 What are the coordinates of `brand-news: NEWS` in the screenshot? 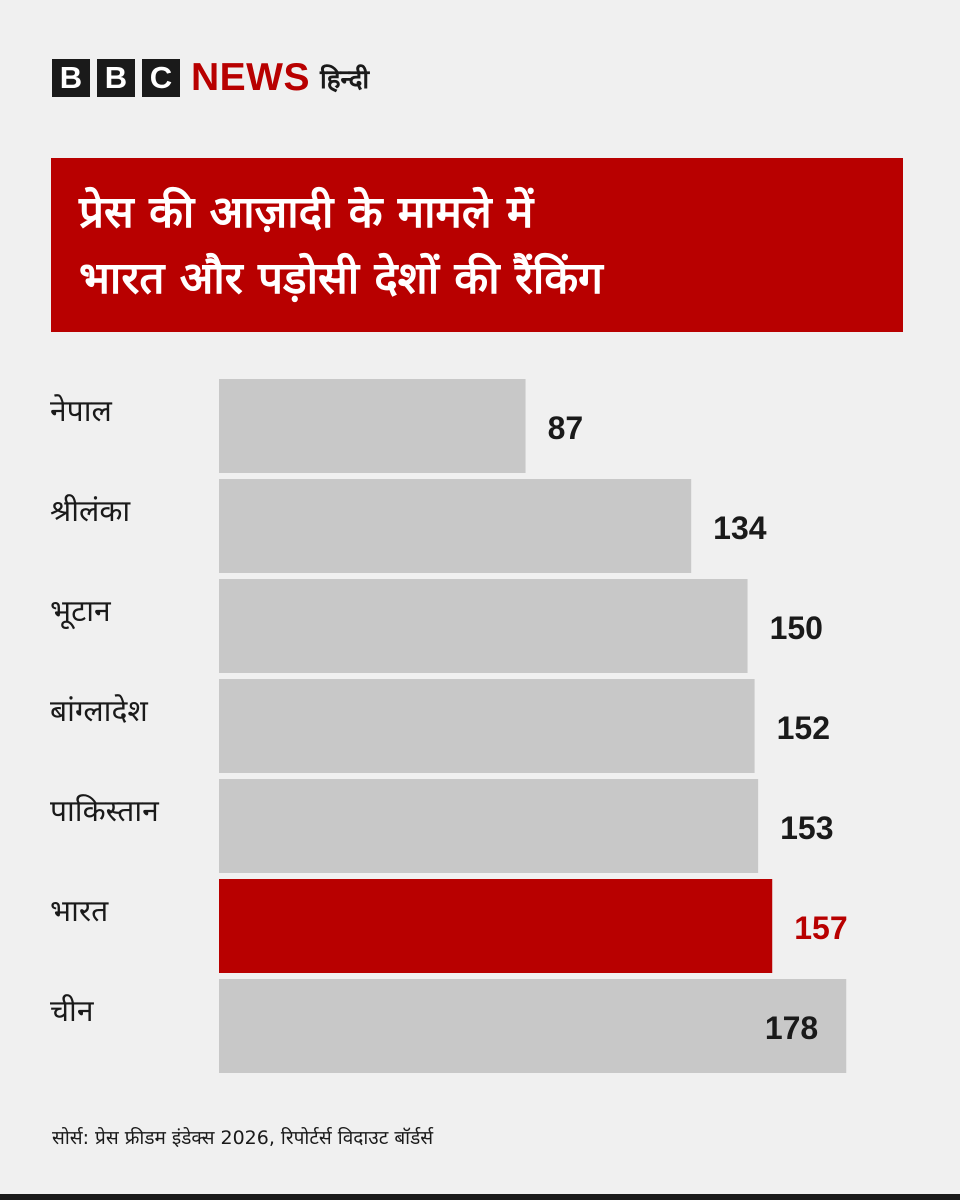 It's located at (250, 77).